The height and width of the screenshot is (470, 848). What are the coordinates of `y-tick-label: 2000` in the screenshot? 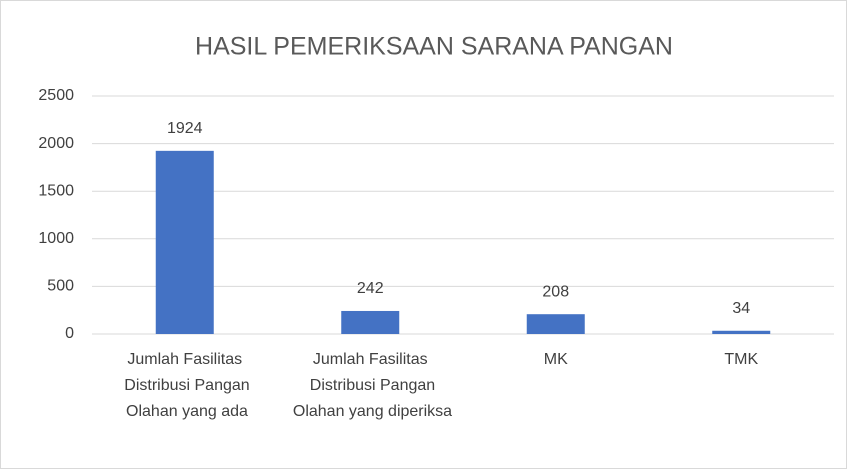 It's located at (56, 143).